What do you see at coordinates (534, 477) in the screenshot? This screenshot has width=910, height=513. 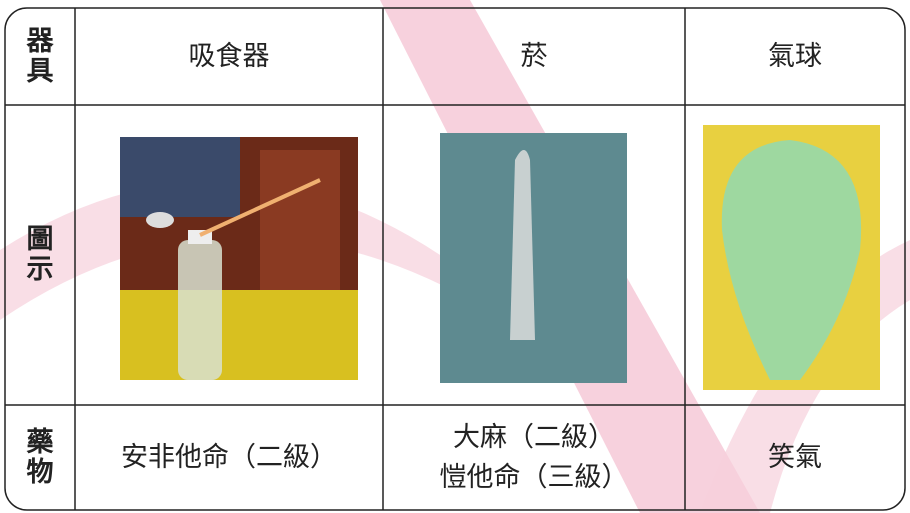 I see `text-line: 愷他命（三級）` at bounding box center [534, 477].